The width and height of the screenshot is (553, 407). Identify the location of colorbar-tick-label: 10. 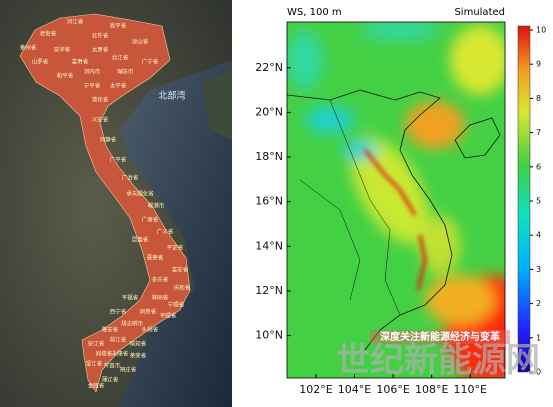
(541, 30).